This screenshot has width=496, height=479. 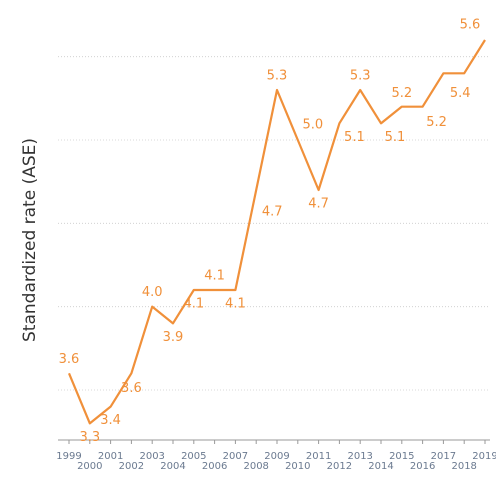 What do you see at coordinates (339, 466) in the screenshot?
I see `x-tick-label: 2012` at bounding box center [339, 466].